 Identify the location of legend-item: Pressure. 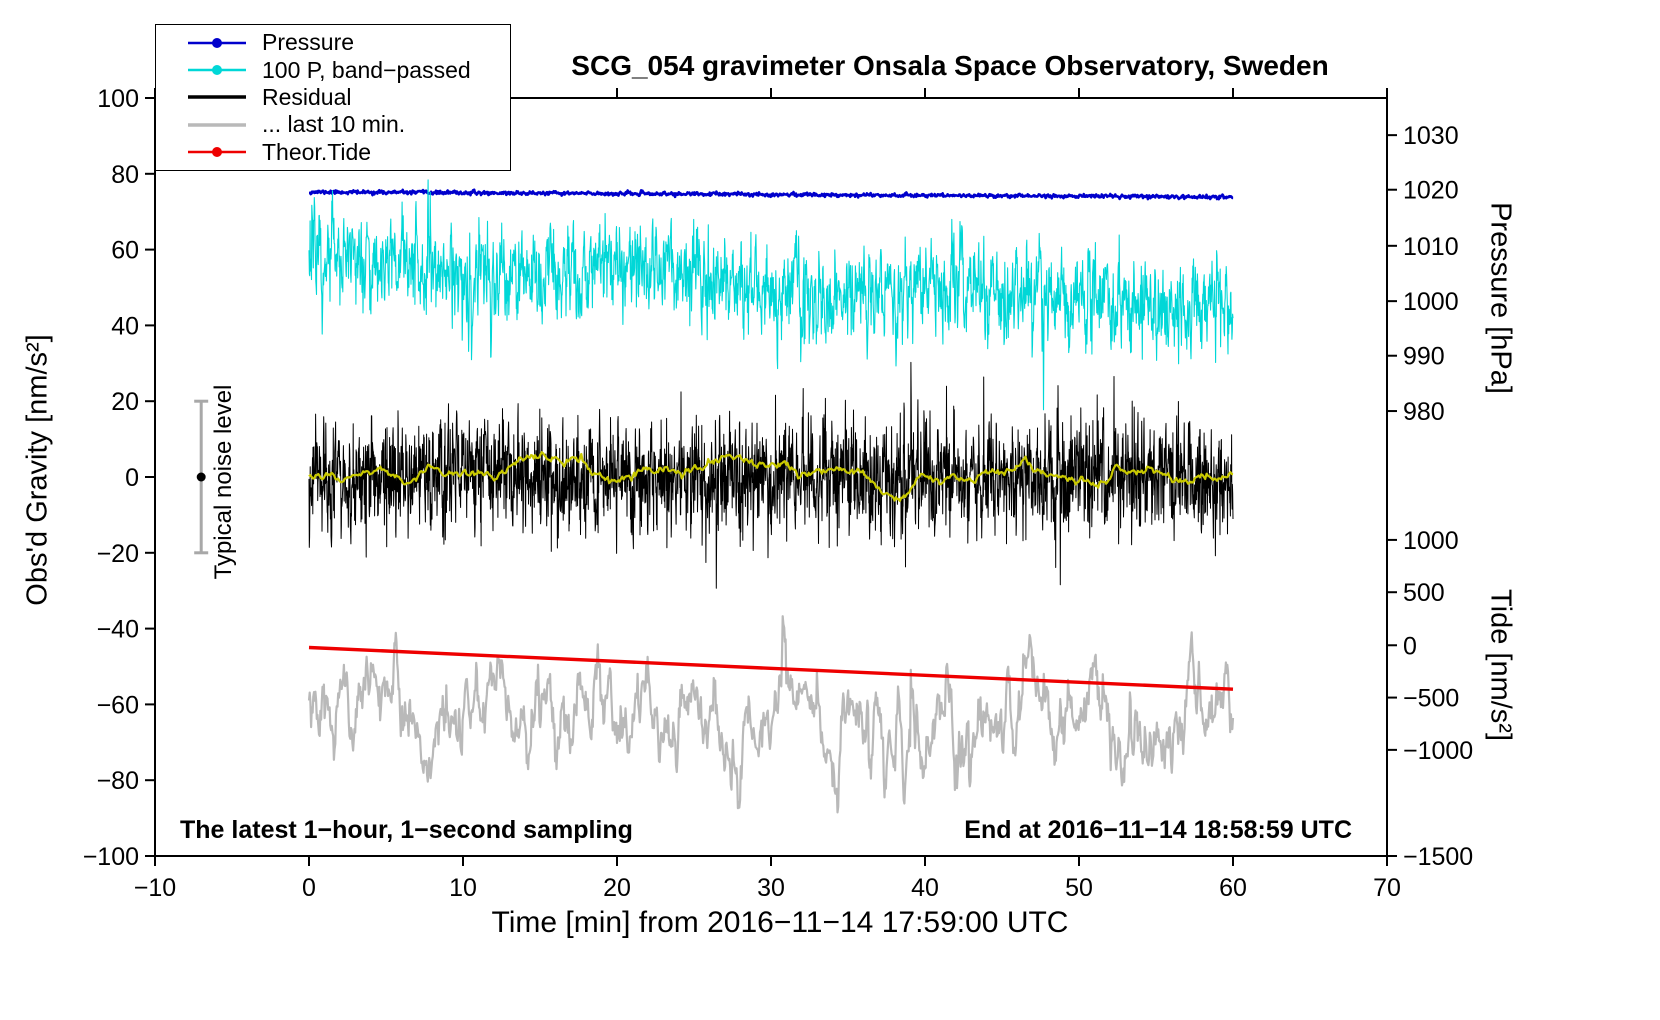
(348, 42).